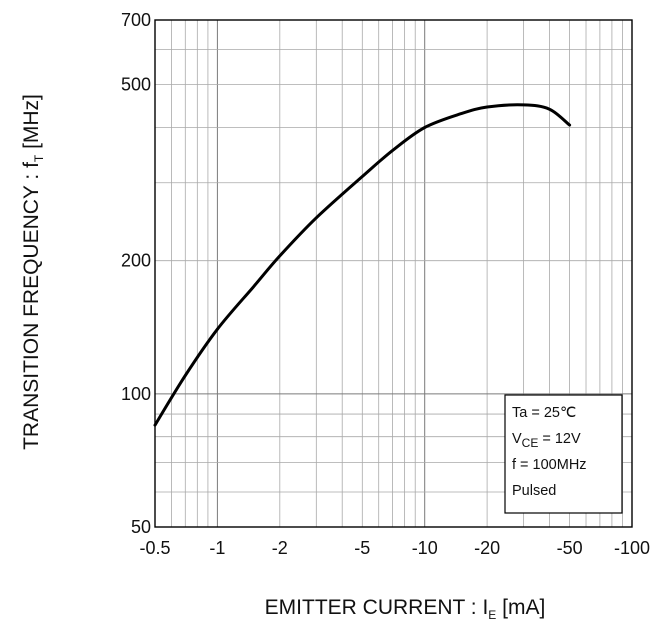 Image resolution: width=667 pixels, height=621 pixels. What do you see at coordinates (136, 20) in the screenshot?
I see `y-tick-label: 700` at bounding box center [136, 20].